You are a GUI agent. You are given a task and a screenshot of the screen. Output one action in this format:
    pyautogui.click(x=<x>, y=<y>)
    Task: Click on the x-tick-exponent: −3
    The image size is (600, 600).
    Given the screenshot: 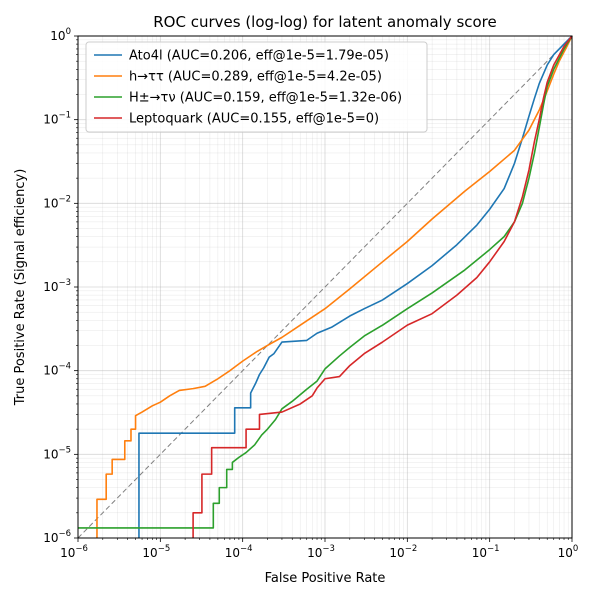 What is the action you would take?
    pyautogui.click(x=328, y=549)
    